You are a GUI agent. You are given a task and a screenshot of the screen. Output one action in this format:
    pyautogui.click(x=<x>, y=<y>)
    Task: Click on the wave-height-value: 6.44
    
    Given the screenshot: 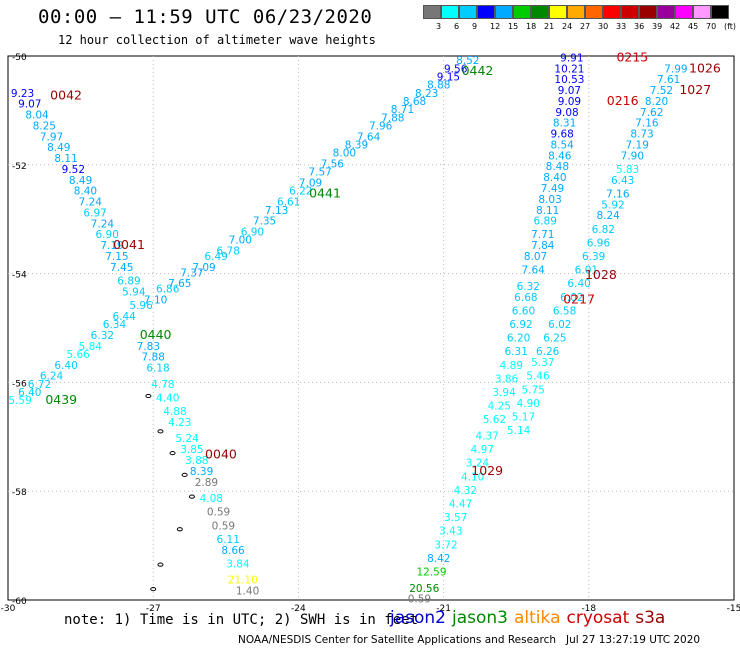 What is the action you would take?
    pyautogui.click(x=124, y=317)
    